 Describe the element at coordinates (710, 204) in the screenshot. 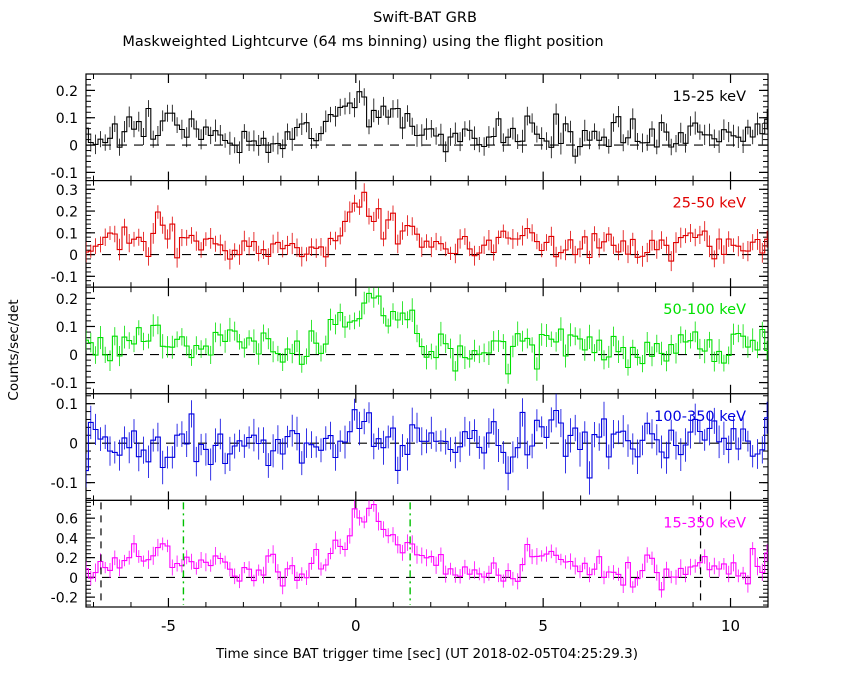

I see `energy-band-label: 25-50 keV` at that location.